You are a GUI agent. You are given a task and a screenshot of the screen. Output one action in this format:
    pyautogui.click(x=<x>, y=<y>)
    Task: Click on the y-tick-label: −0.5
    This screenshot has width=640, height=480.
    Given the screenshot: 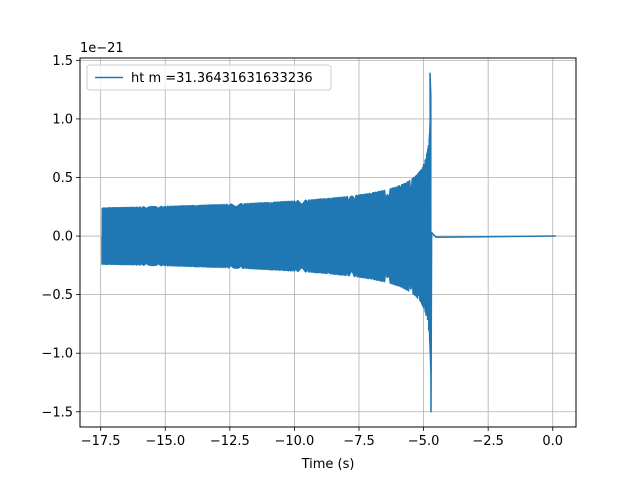 What is the action you would take?
    pyautogui.click(x=57, y=295)
    